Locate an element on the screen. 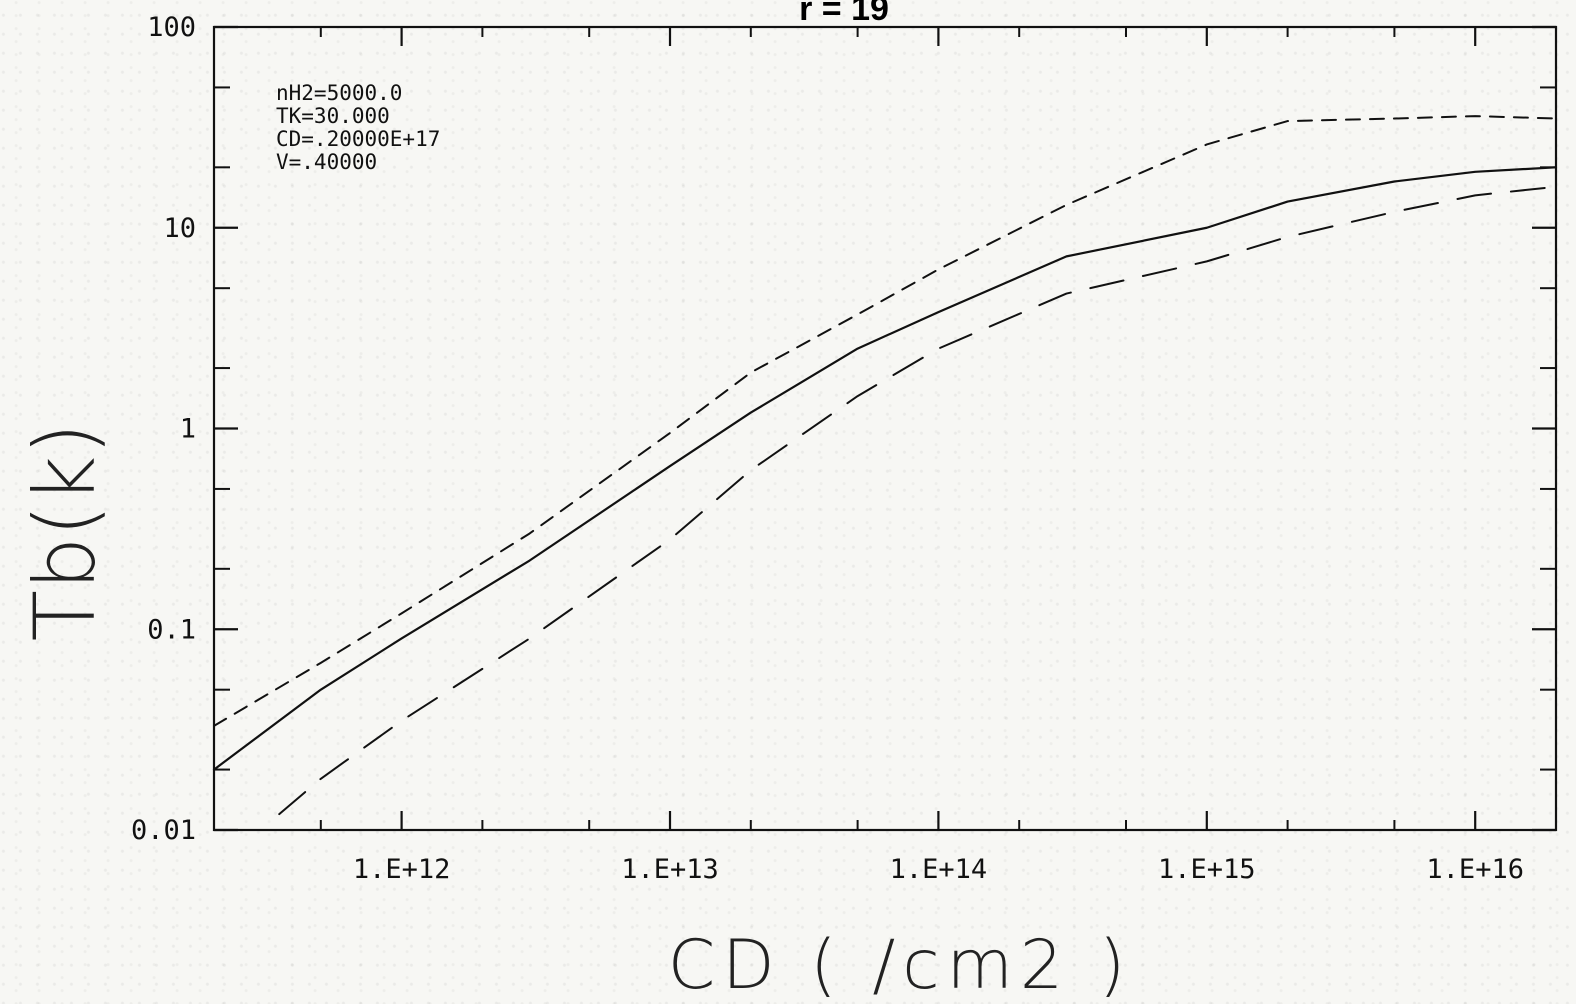 The width and height of the screenshot is (1576, 1004). parameter-nh2: nH2=5000.0 is located at coordinates (339, 93).